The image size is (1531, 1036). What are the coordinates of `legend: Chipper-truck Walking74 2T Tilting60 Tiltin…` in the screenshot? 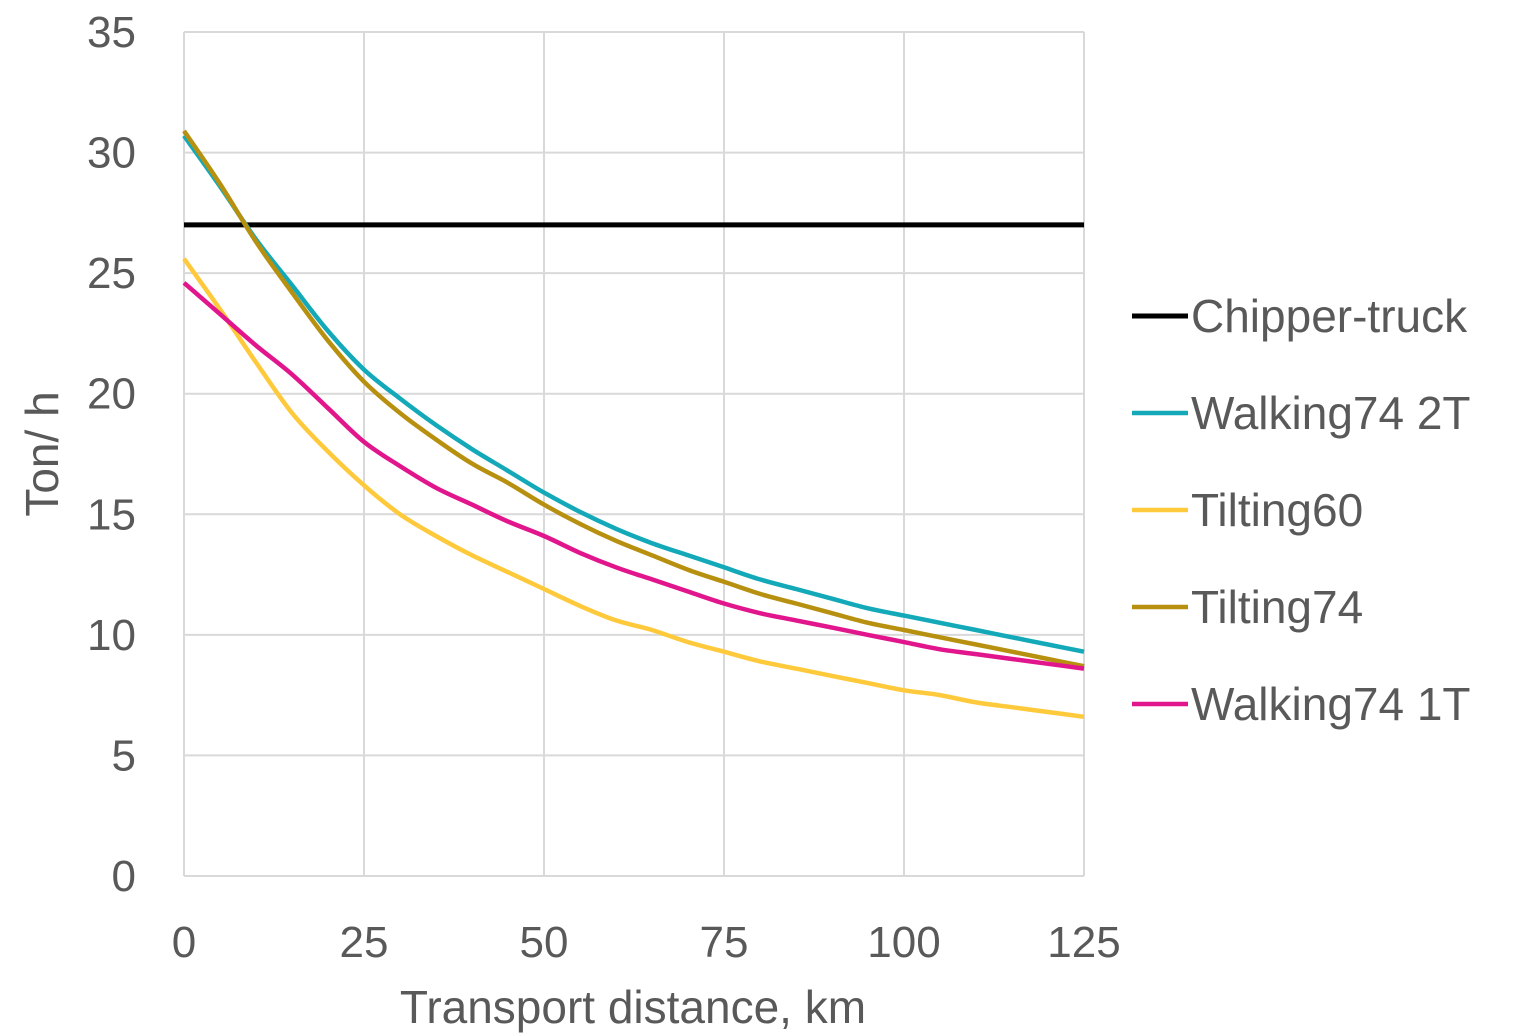 It's located at (1301, 510).